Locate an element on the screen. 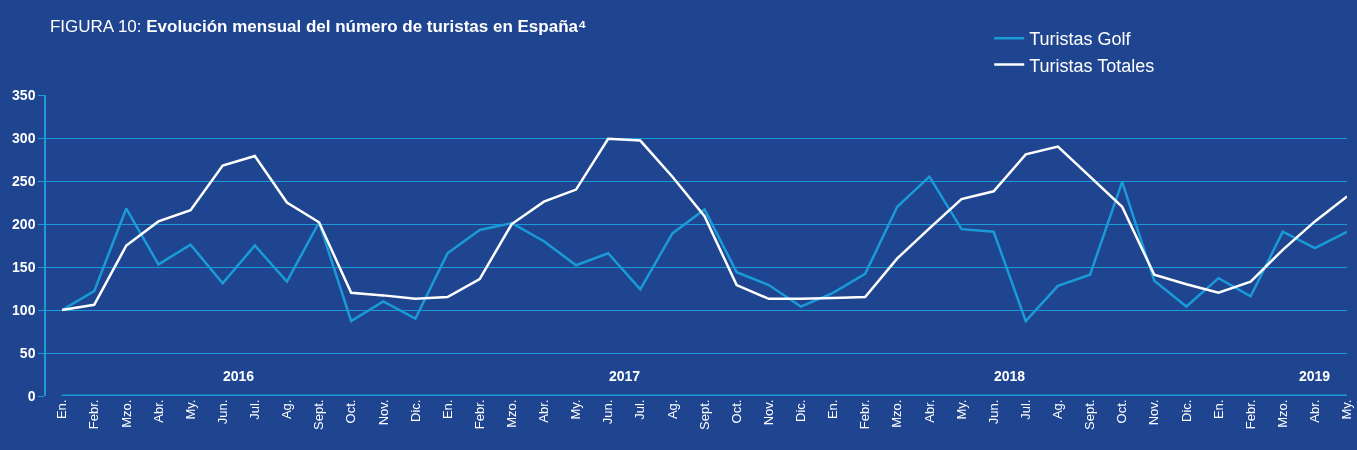 The height and width of the screenshot is (450, 1357). y-tick-label: 150 is located at coordinates (24, 266).